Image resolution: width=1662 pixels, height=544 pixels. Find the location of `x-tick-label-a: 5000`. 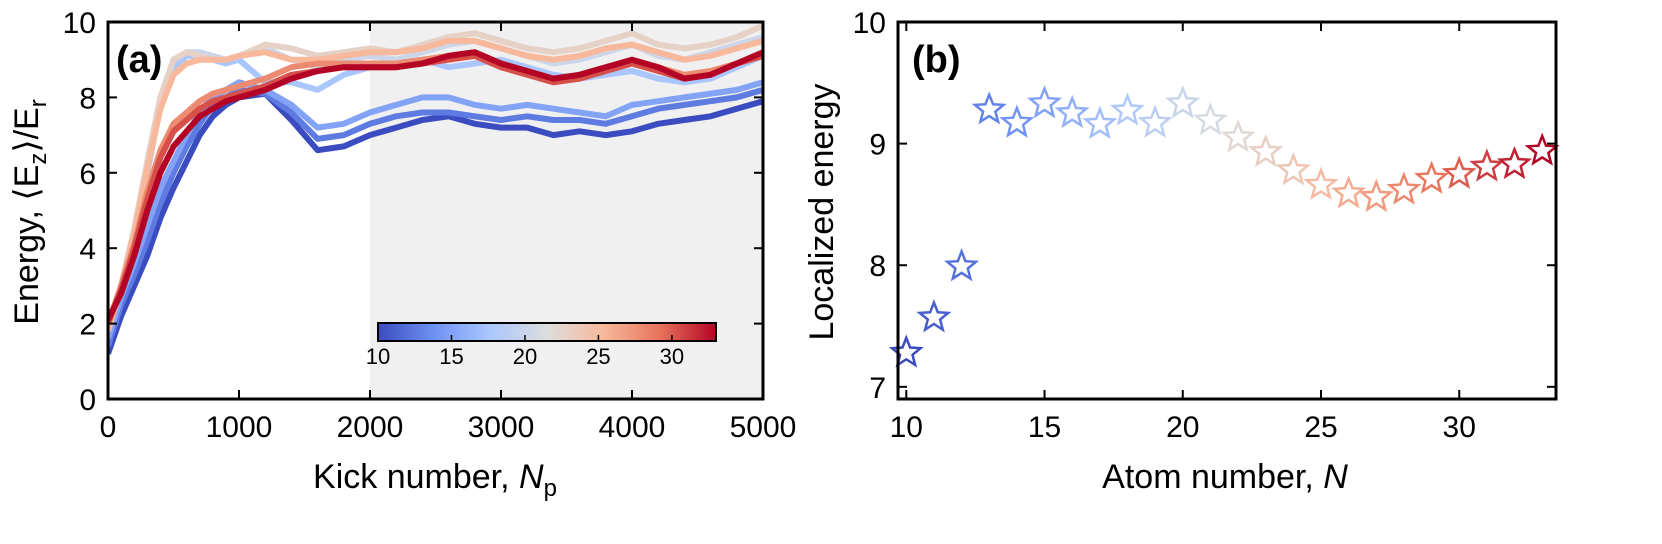

x-tick-label-a: 5000 is located at coordinates (763, 427).